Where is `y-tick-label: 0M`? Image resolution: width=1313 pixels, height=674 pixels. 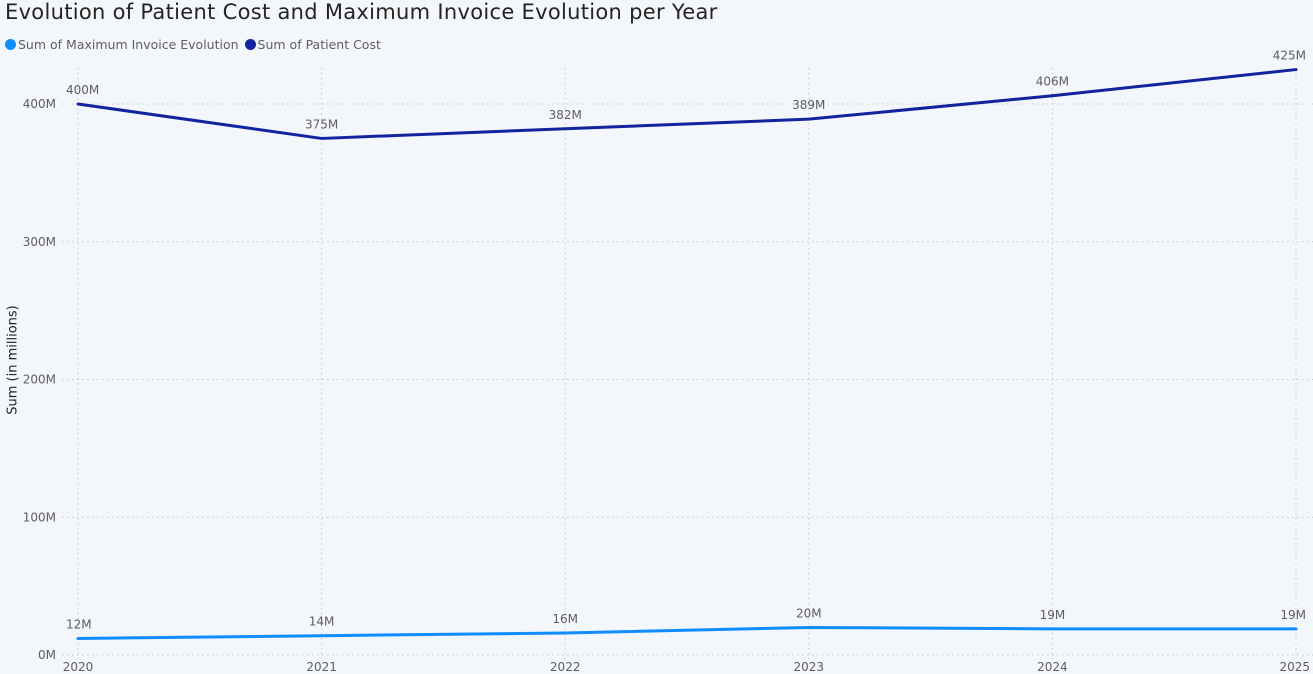
y-tick-label: 0M is located at coordinates (47, 655).